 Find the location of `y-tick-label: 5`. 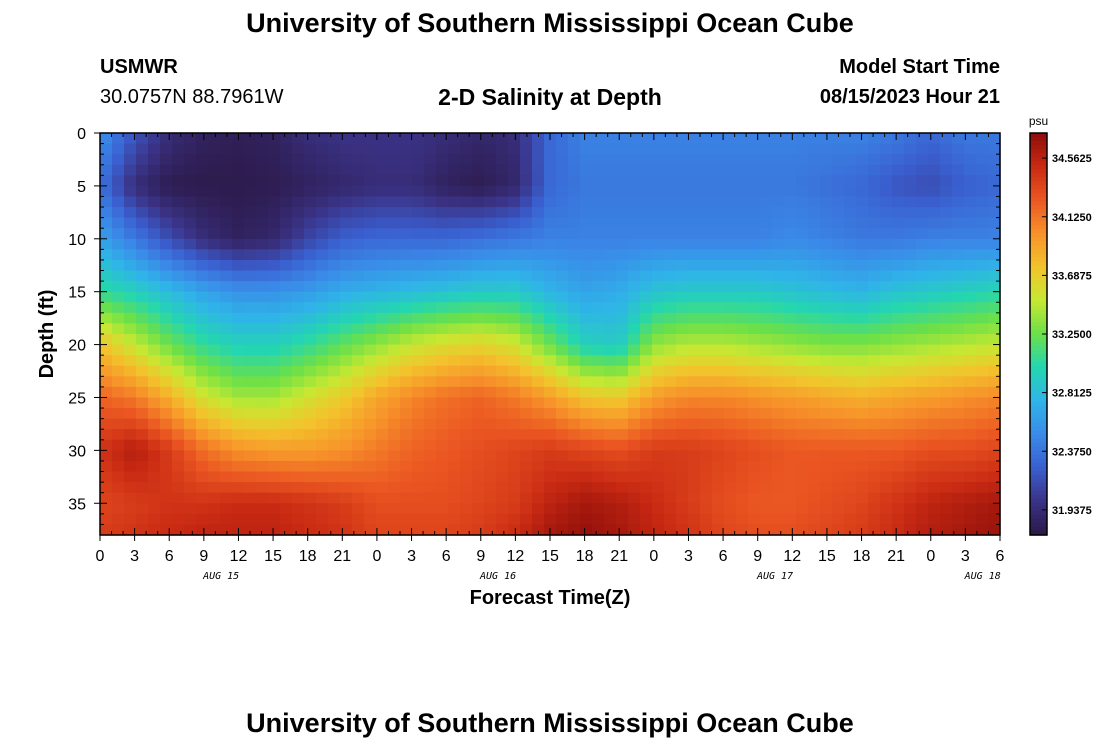

y-tick-label: 5 is located at coordinates (81, 187).